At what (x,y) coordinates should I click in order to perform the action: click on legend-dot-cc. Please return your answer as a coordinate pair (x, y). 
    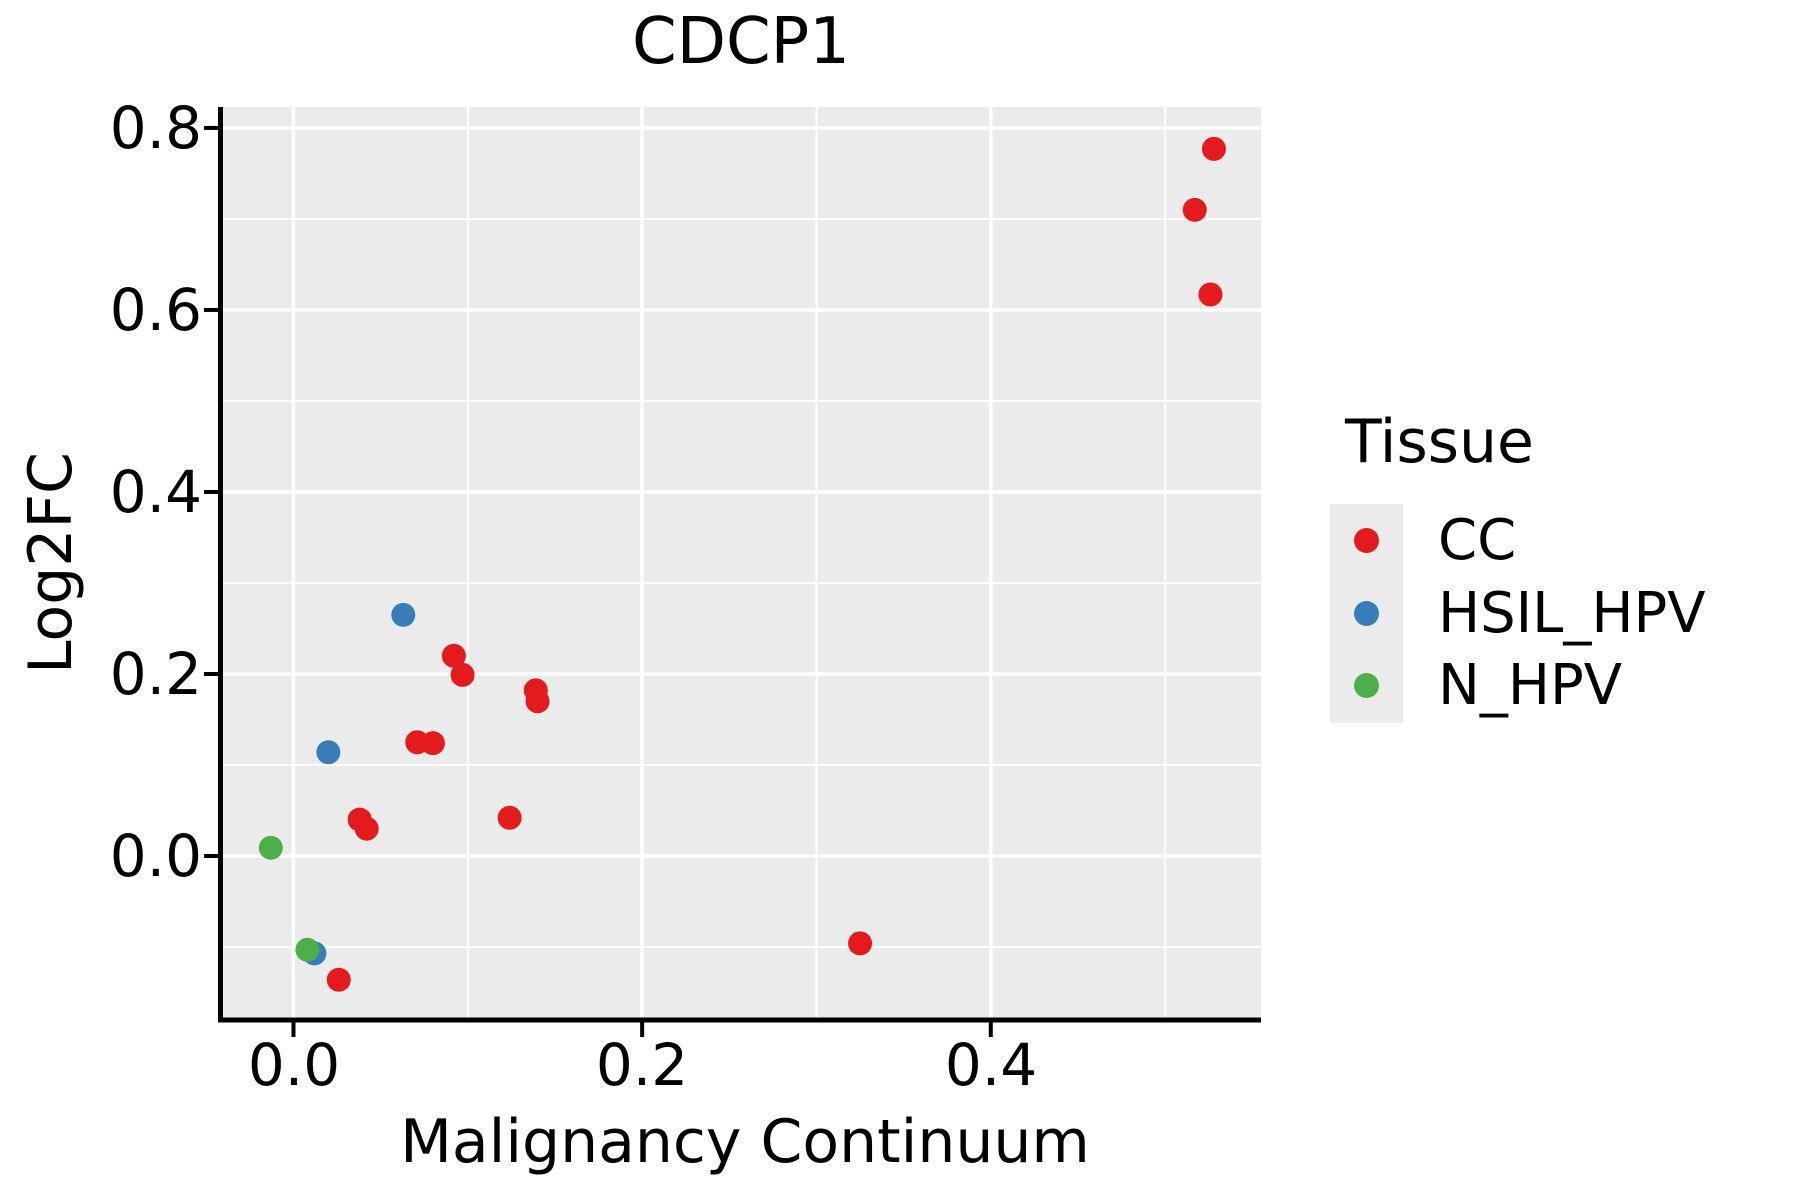
    Looking at the image, I should click on (1366, 540).